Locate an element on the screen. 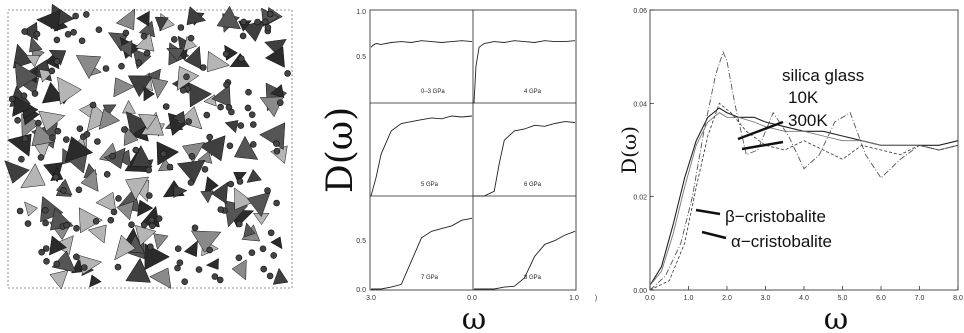 The height and width of the screenshot is (333, 964). y-tick-label: 0.02 is located at coordinates (640, 198).